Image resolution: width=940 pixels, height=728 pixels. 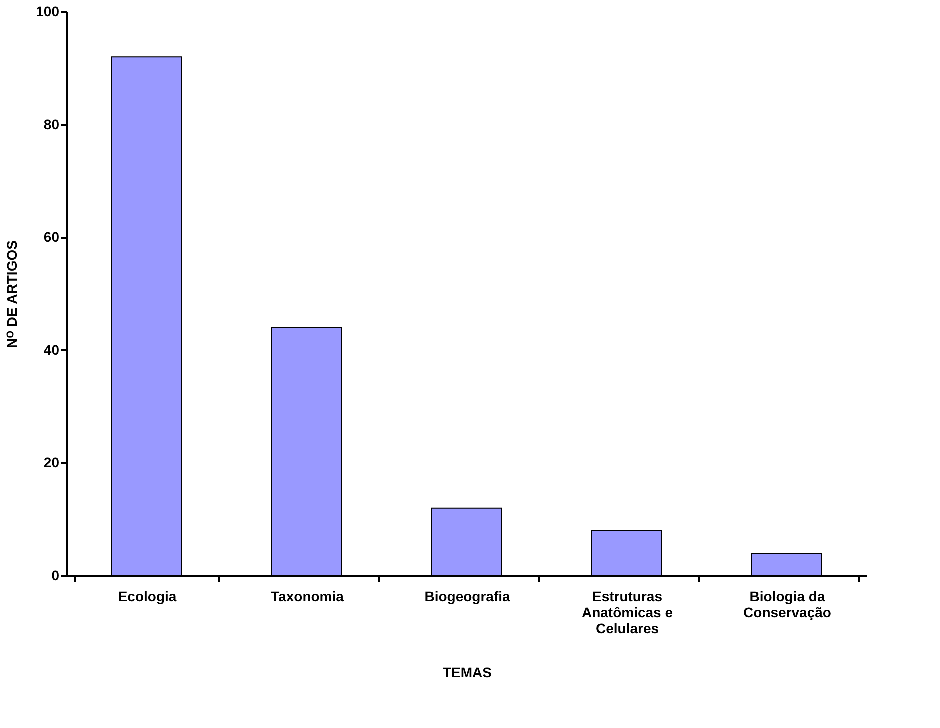 What do you see at coordinates (52, 124) in the screenshot?
I see `y-tick-label: 80` at bounding box center [52, 124].